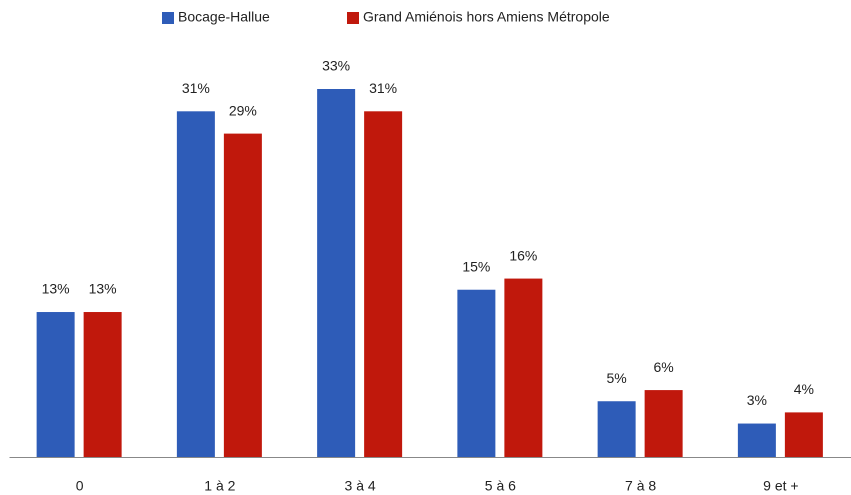 The height and width of the screenshot is (495, 851). What do you see at coordinates (224, 17) in the screenshot?
I see `legend-label: Bocage-Hallue` at bounding box center [224, 17].